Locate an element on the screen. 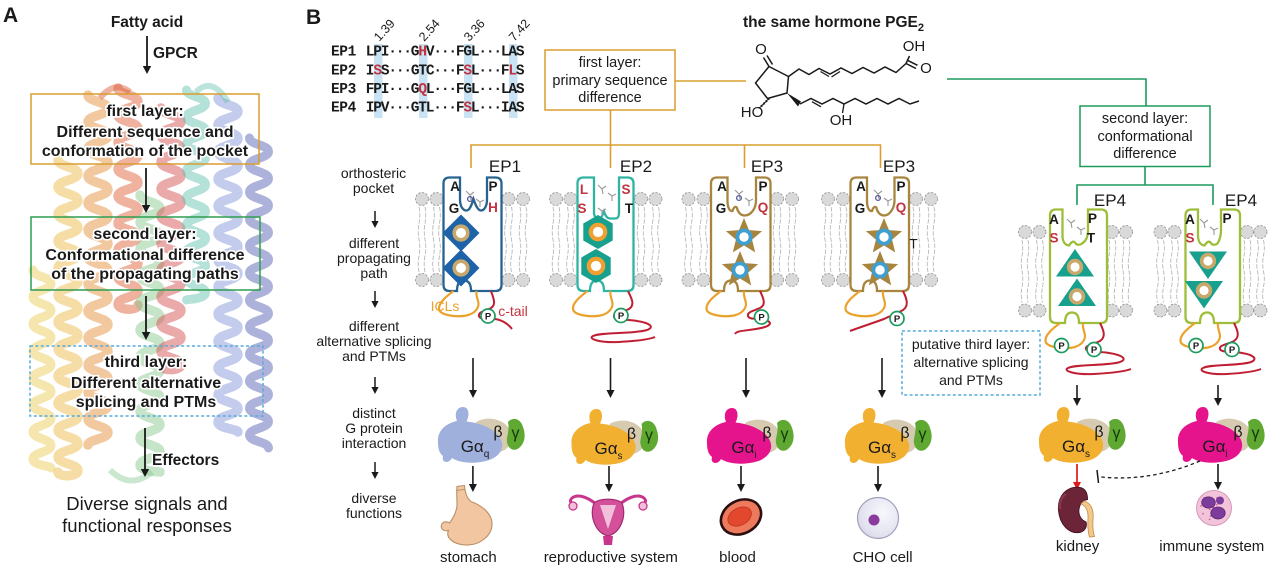 The image size is (1268, 569). svg-text: Effectors is located at coordinates (185, 460).